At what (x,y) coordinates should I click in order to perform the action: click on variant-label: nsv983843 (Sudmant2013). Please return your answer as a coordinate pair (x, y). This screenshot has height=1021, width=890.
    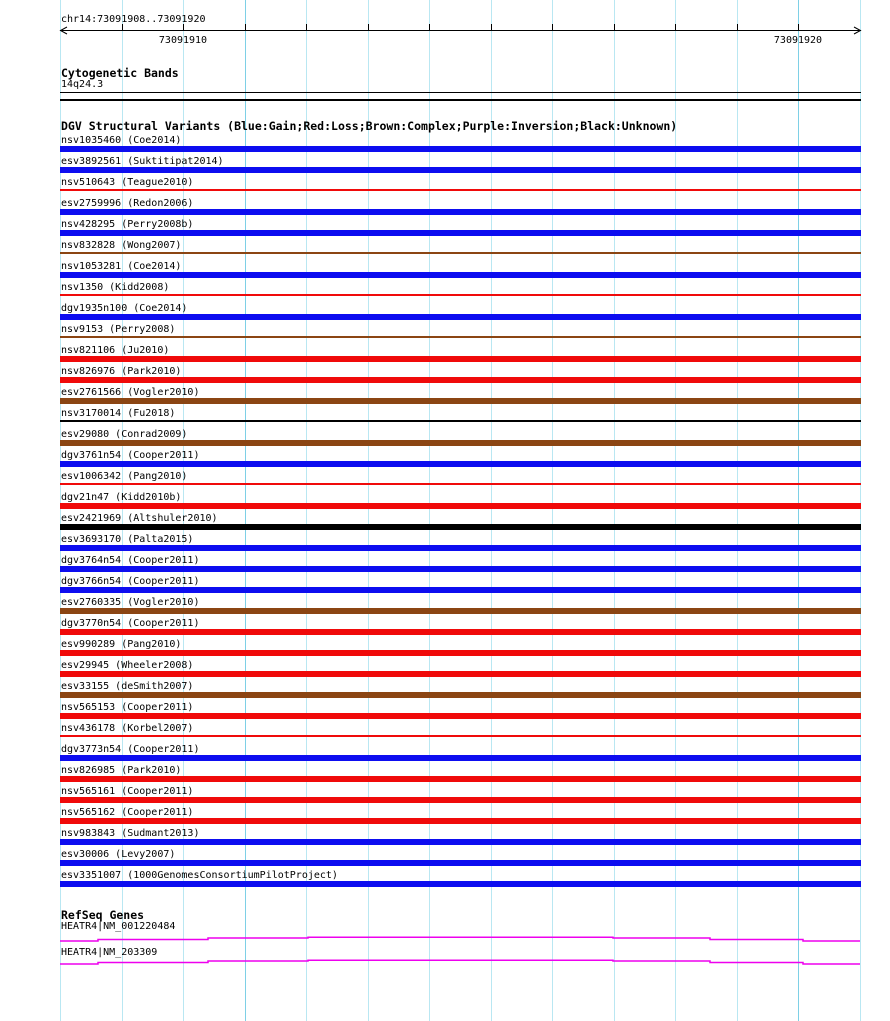
    Looking at the image, I should click on (130, 833).